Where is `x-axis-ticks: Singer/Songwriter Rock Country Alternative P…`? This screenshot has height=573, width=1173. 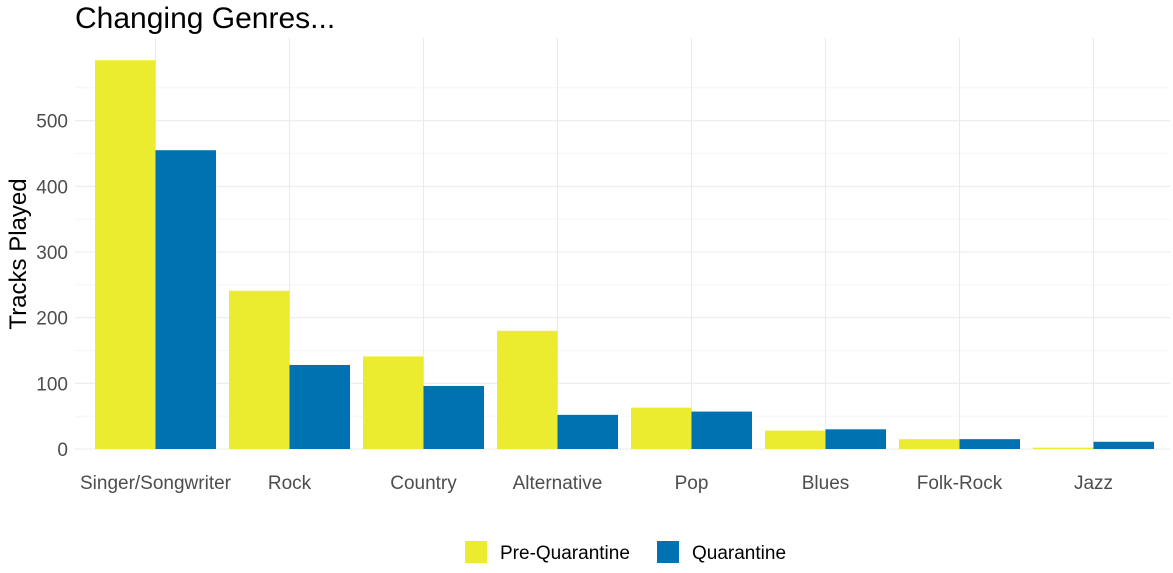 x-axis-ticks: Singer/Songwriter Rock Country Alternative P… is located at coordinates (596, 483).